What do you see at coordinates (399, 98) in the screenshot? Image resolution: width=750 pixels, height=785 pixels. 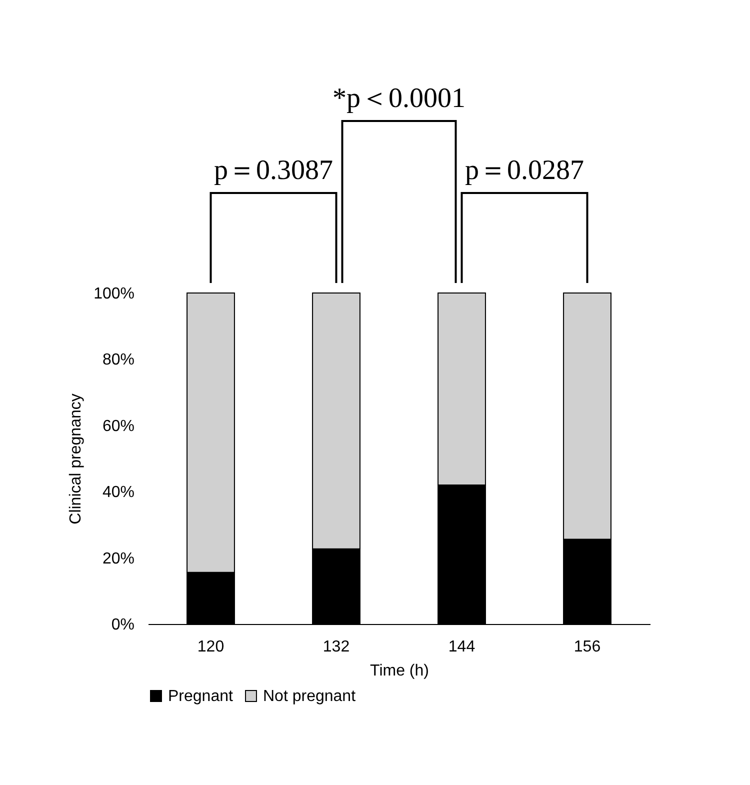 I see `text: *p＜0.0001` at bounding box center [399, 98].